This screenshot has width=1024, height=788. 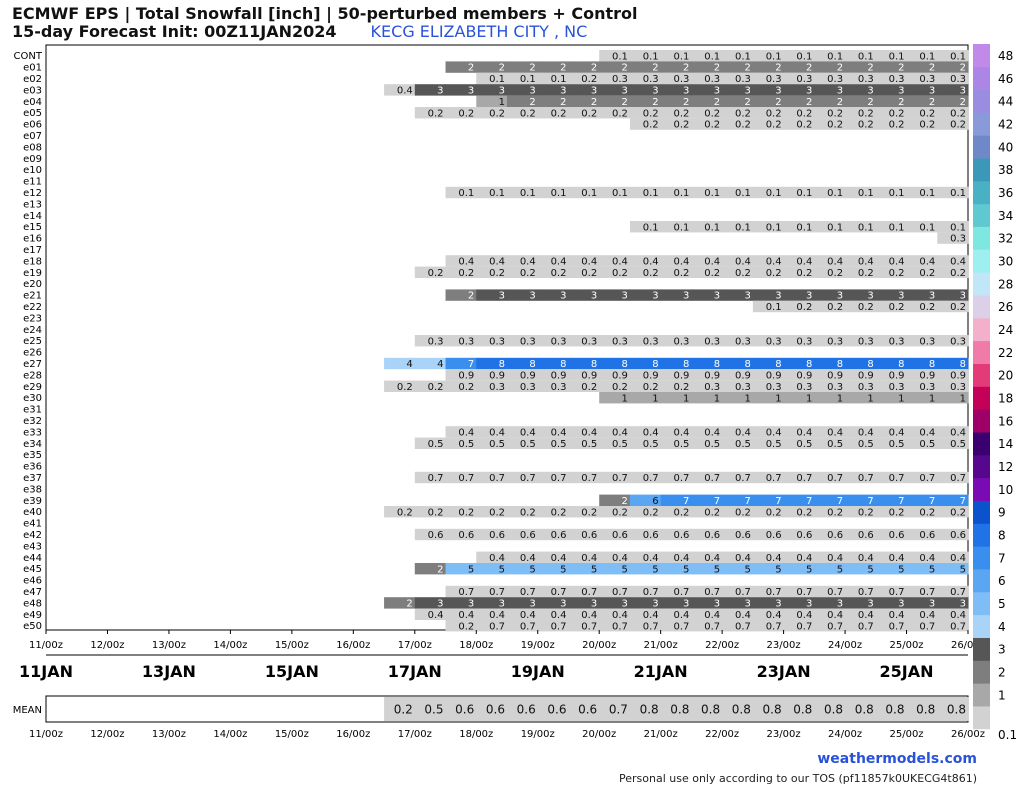 I want to click on member-e28-cell, so click(x=922, y=375).